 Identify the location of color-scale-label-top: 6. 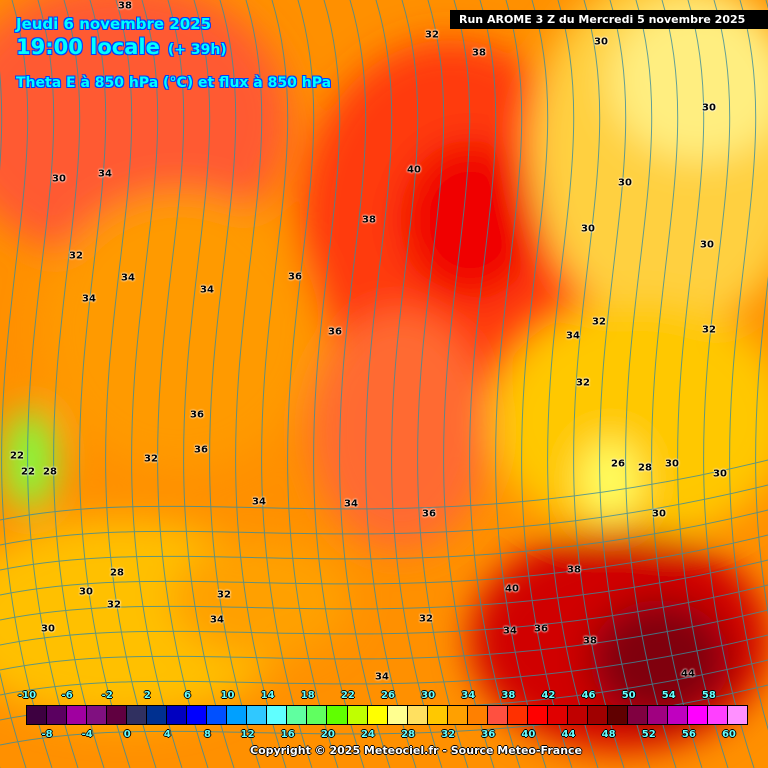
(187, 695).